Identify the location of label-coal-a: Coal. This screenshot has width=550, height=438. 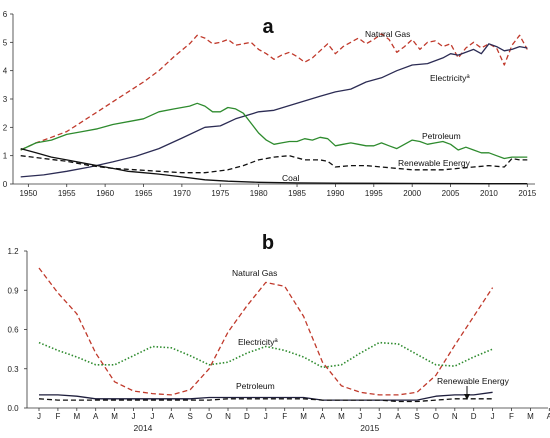
(291, 178).